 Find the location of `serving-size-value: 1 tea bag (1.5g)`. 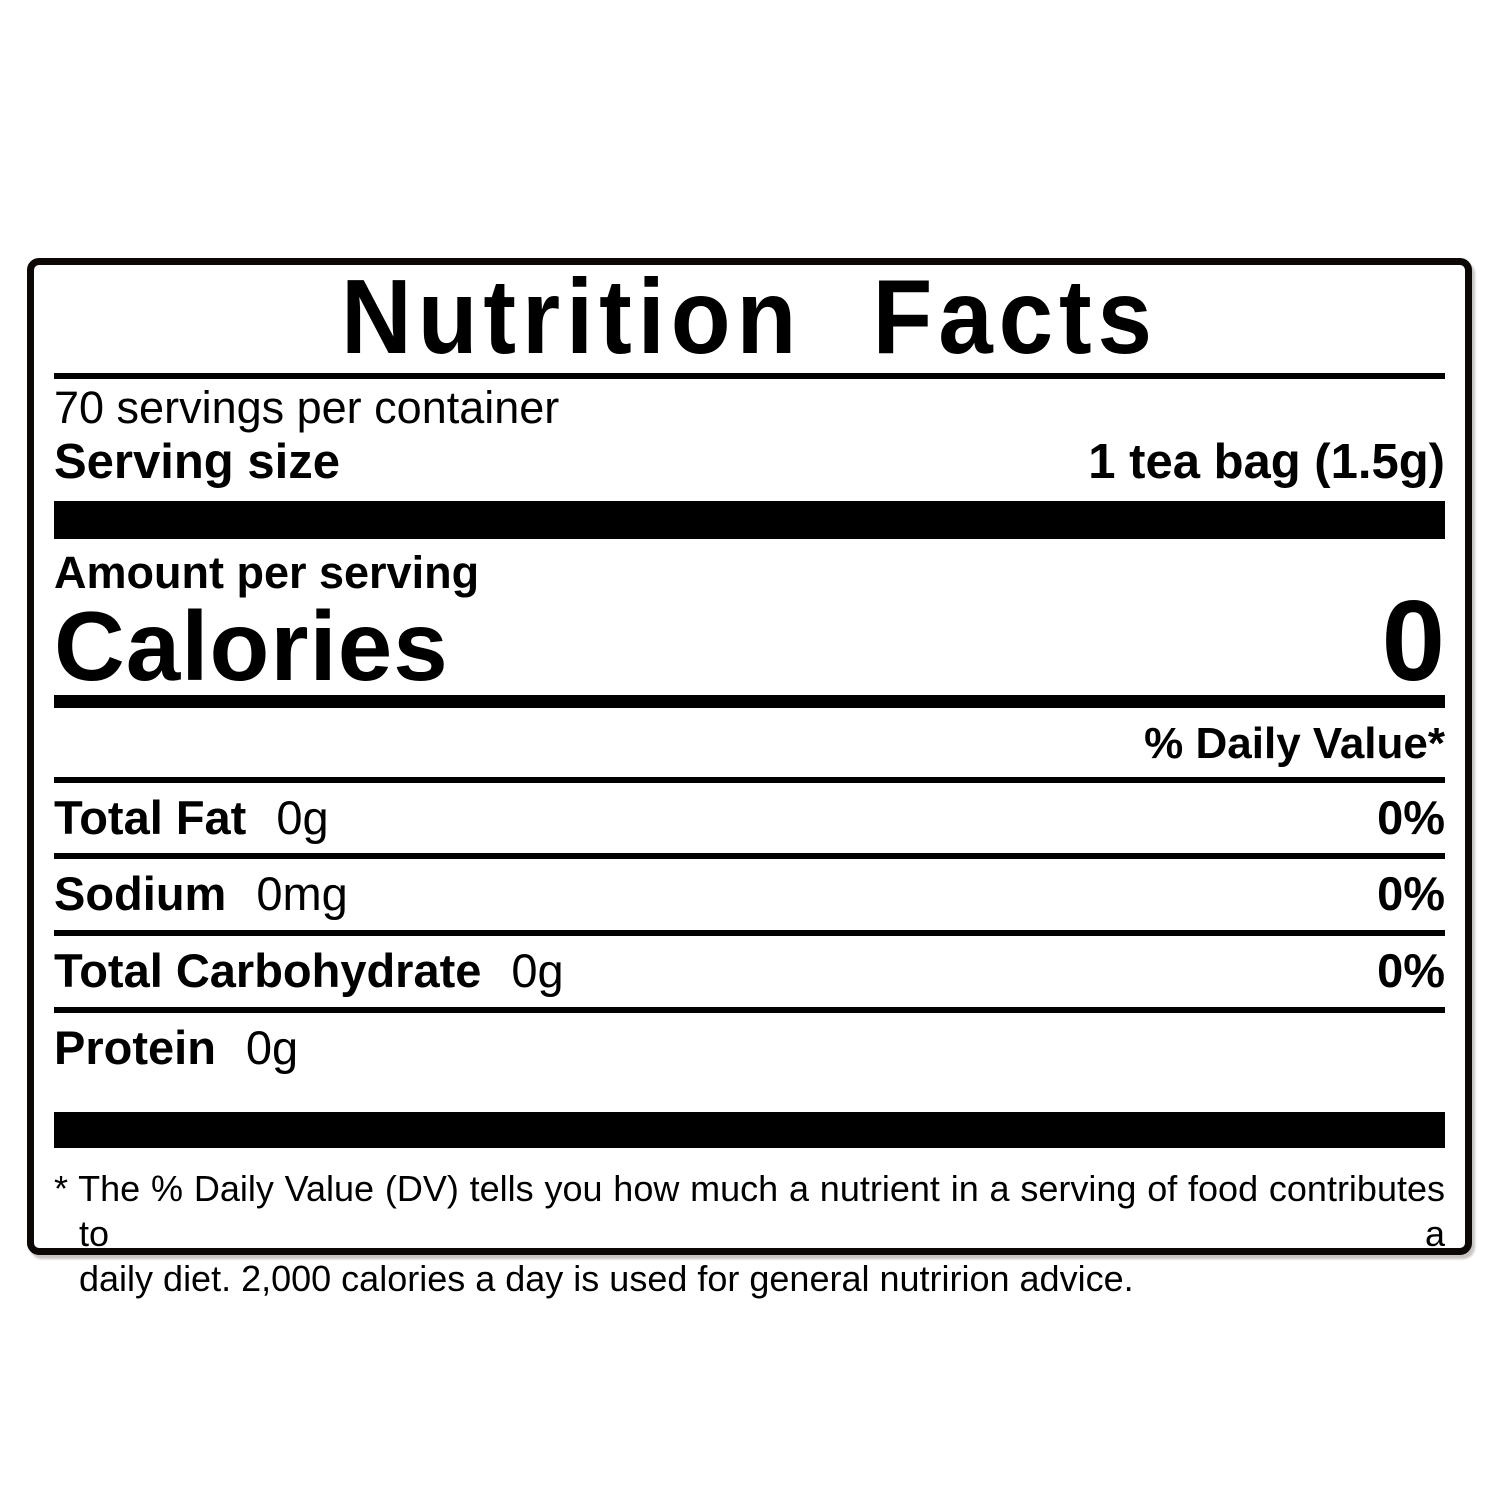

serving-size-value: 1 tea bag (1.5g) is located at coordinates (1266, 462).